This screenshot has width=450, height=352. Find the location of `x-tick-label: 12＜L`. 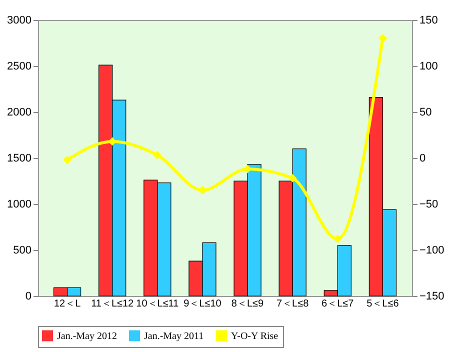

x-tick-label: 12＜L is located at coordinates (68, 304).